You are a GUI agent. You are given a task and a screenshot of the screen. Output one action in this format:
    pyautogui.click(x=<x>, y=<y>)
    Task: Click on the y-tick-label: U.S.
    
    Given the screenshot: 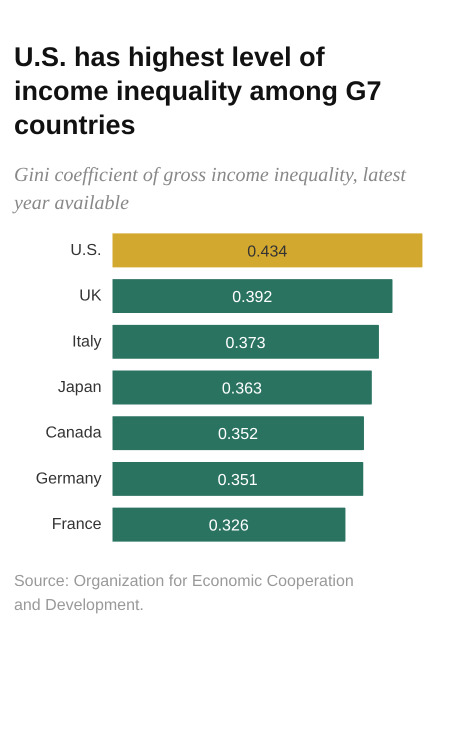 What is the action you would take?
    pyautogui.click(x=86, y=250)
    